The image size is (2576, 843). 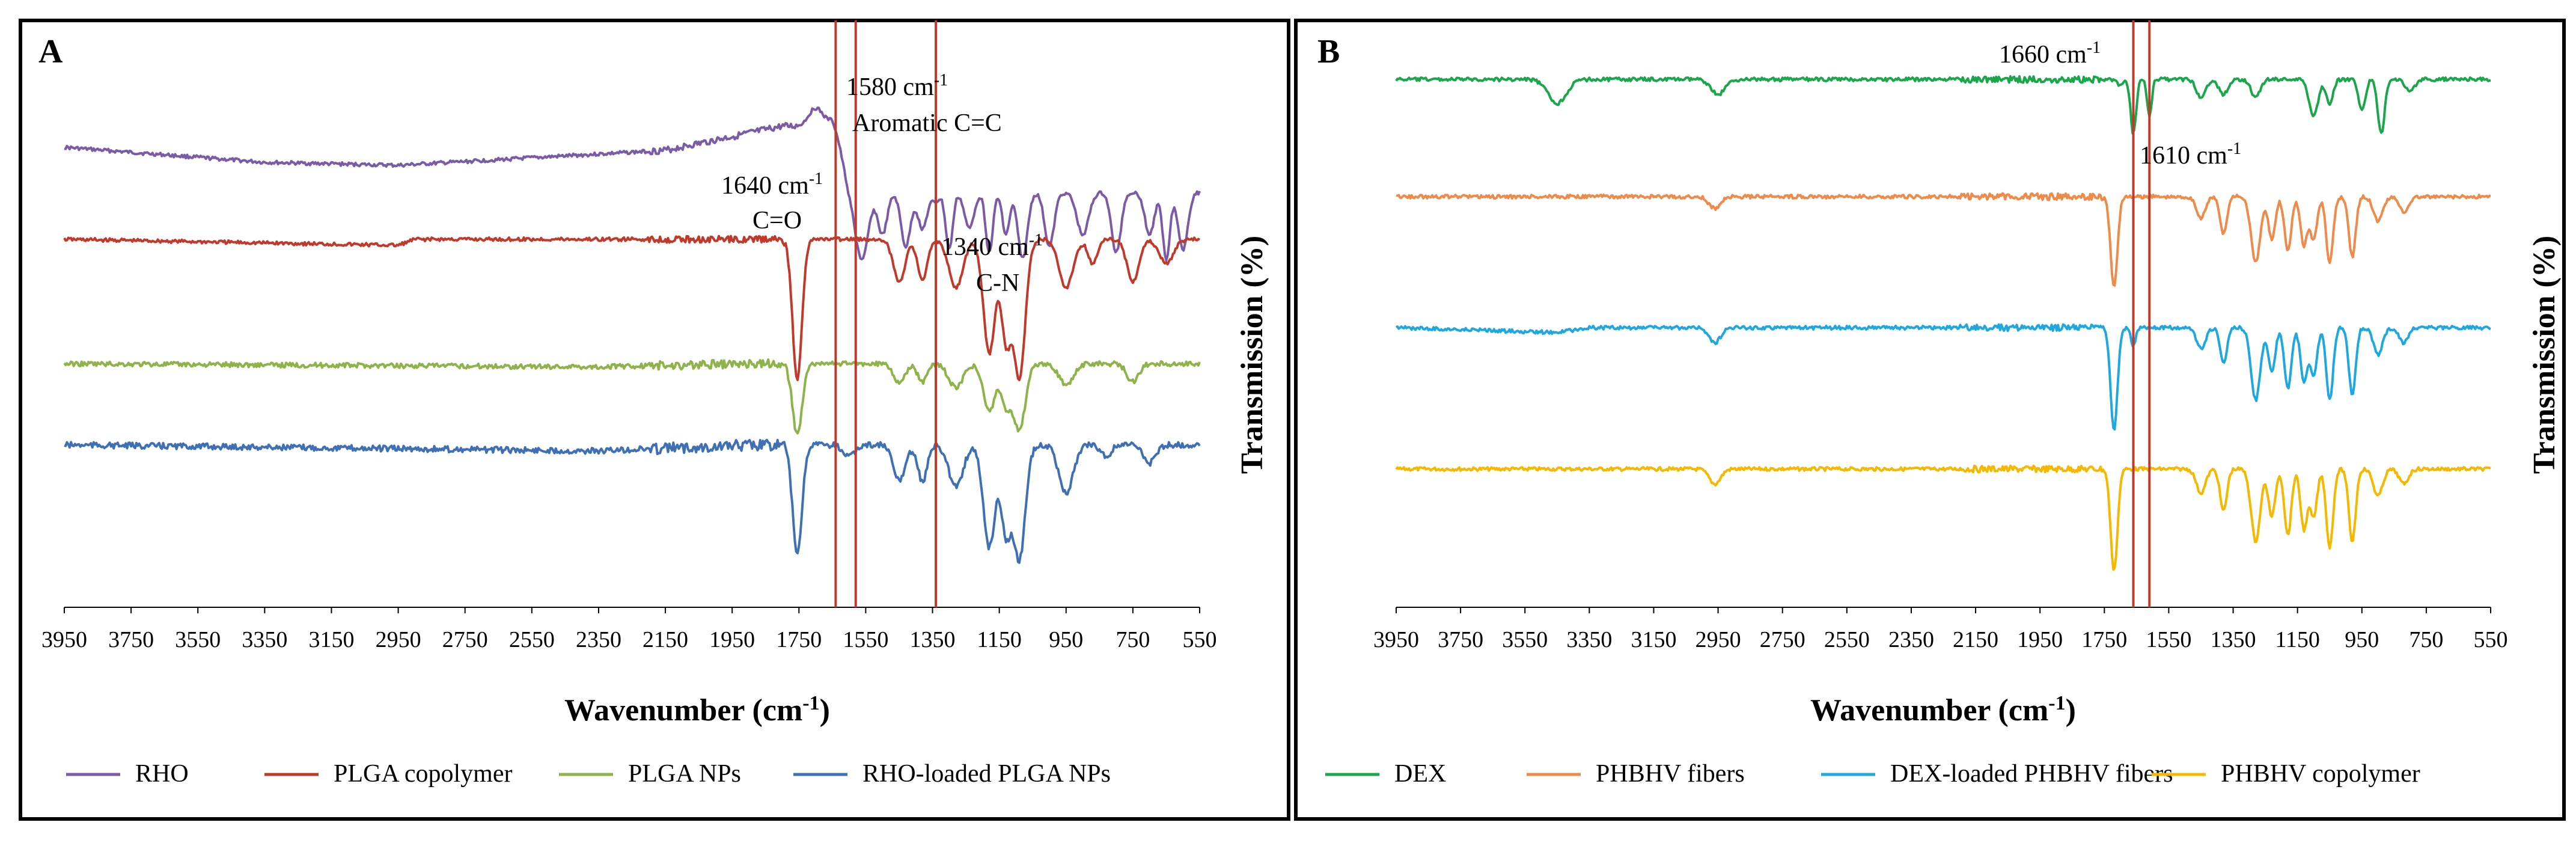 What do you see at coordinates (423, 774) in the screenshot?
I see `legend-label: PLGA copolymer` at bounding box center [423, 774].